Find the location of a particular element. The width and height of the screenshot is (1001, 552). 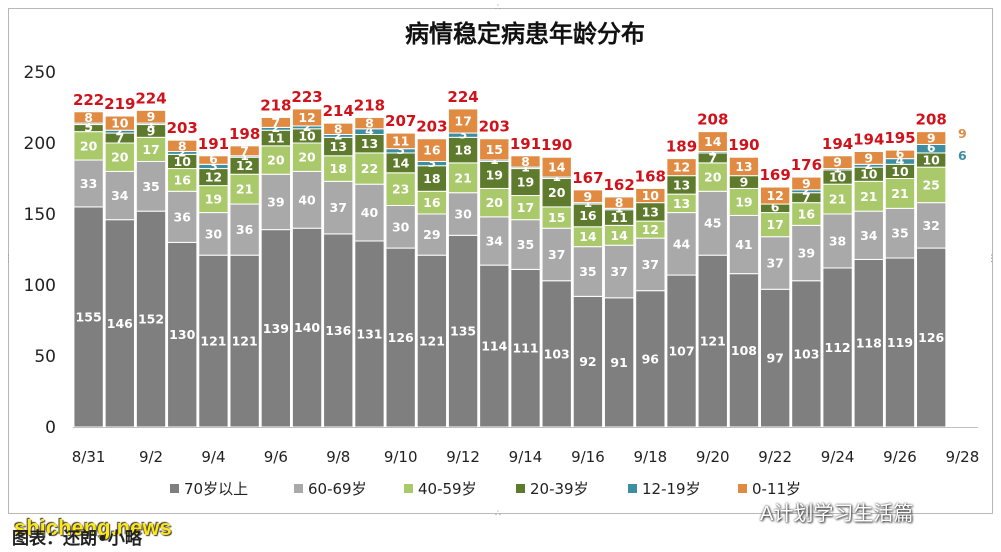

bar-segment-label: 45 is located at coordinates (712, 223).